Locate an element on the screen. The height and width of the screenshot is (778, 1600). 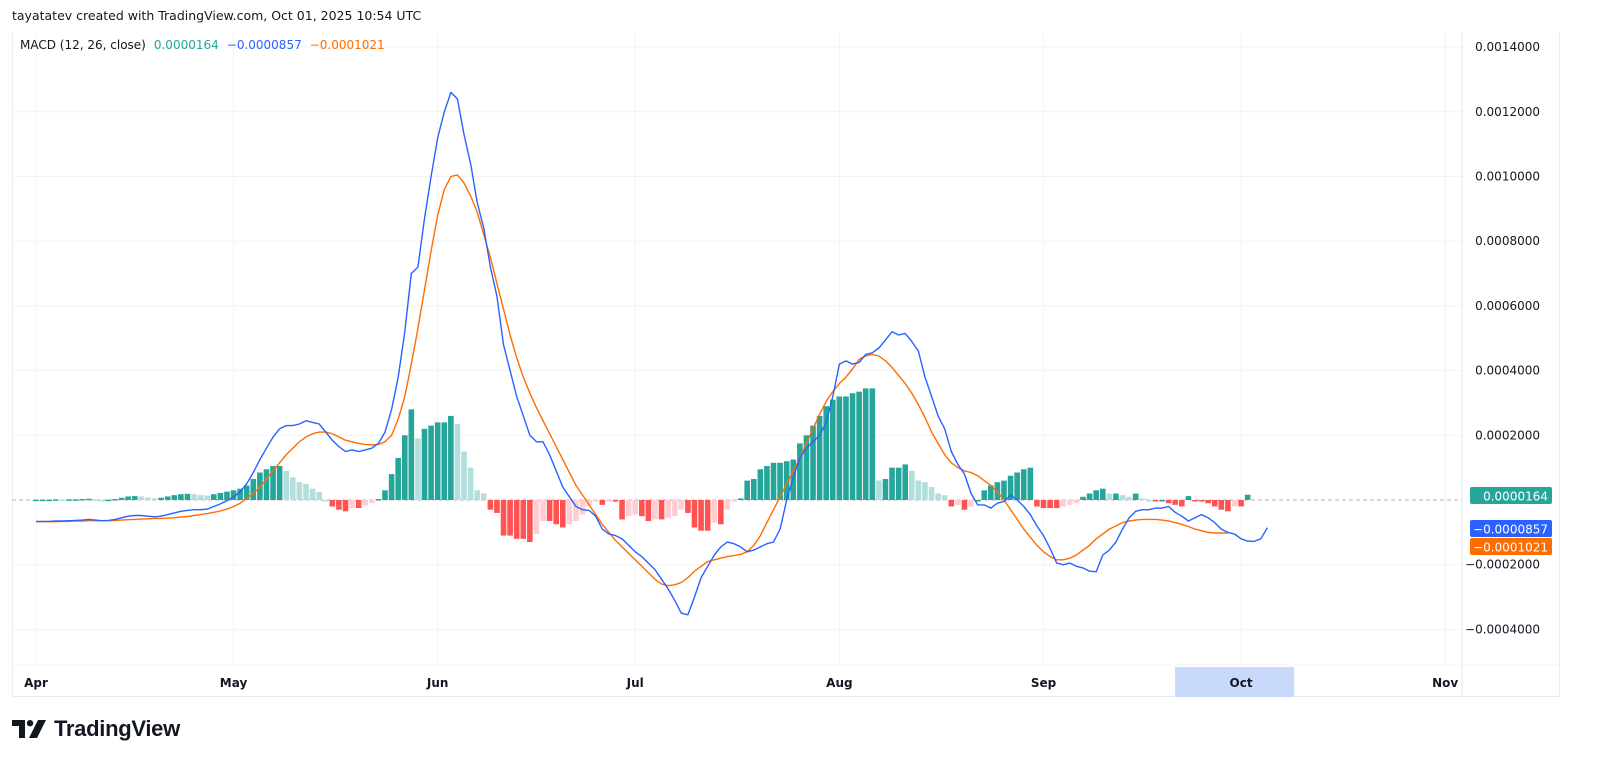
price-tick-label: 0.0004000 is located at coordinates (1507, 371).